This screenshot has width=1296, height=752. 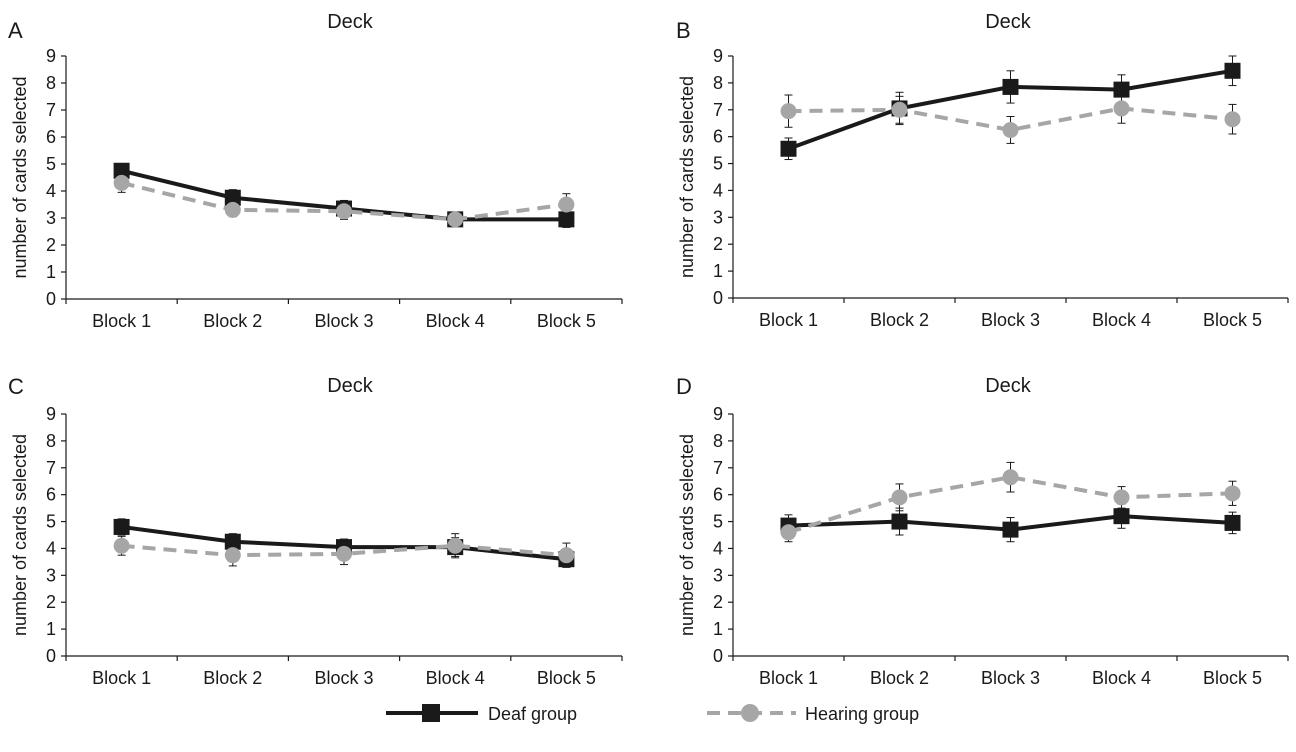 What do you see at coordinates (431, 713) in the screenshot?
I see `legend-deaf-marker` at bounding box center [431, 713].